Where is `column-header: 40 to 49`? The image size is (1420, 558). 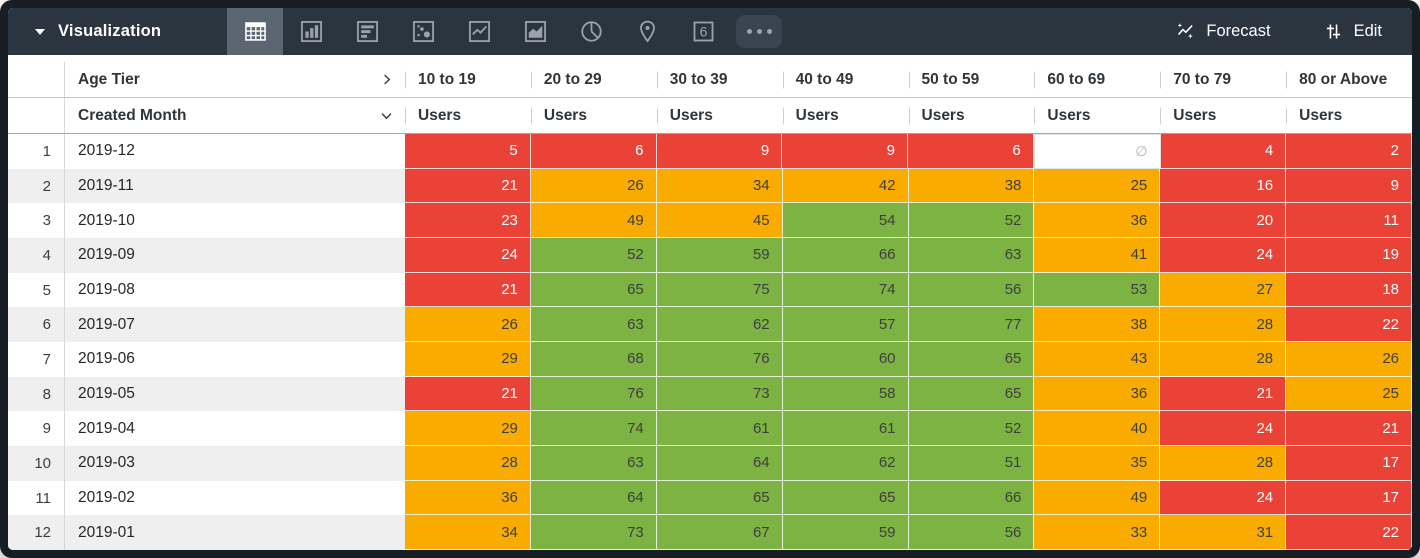
column-header: 40 to 49 is located at coordinates (846, 79).